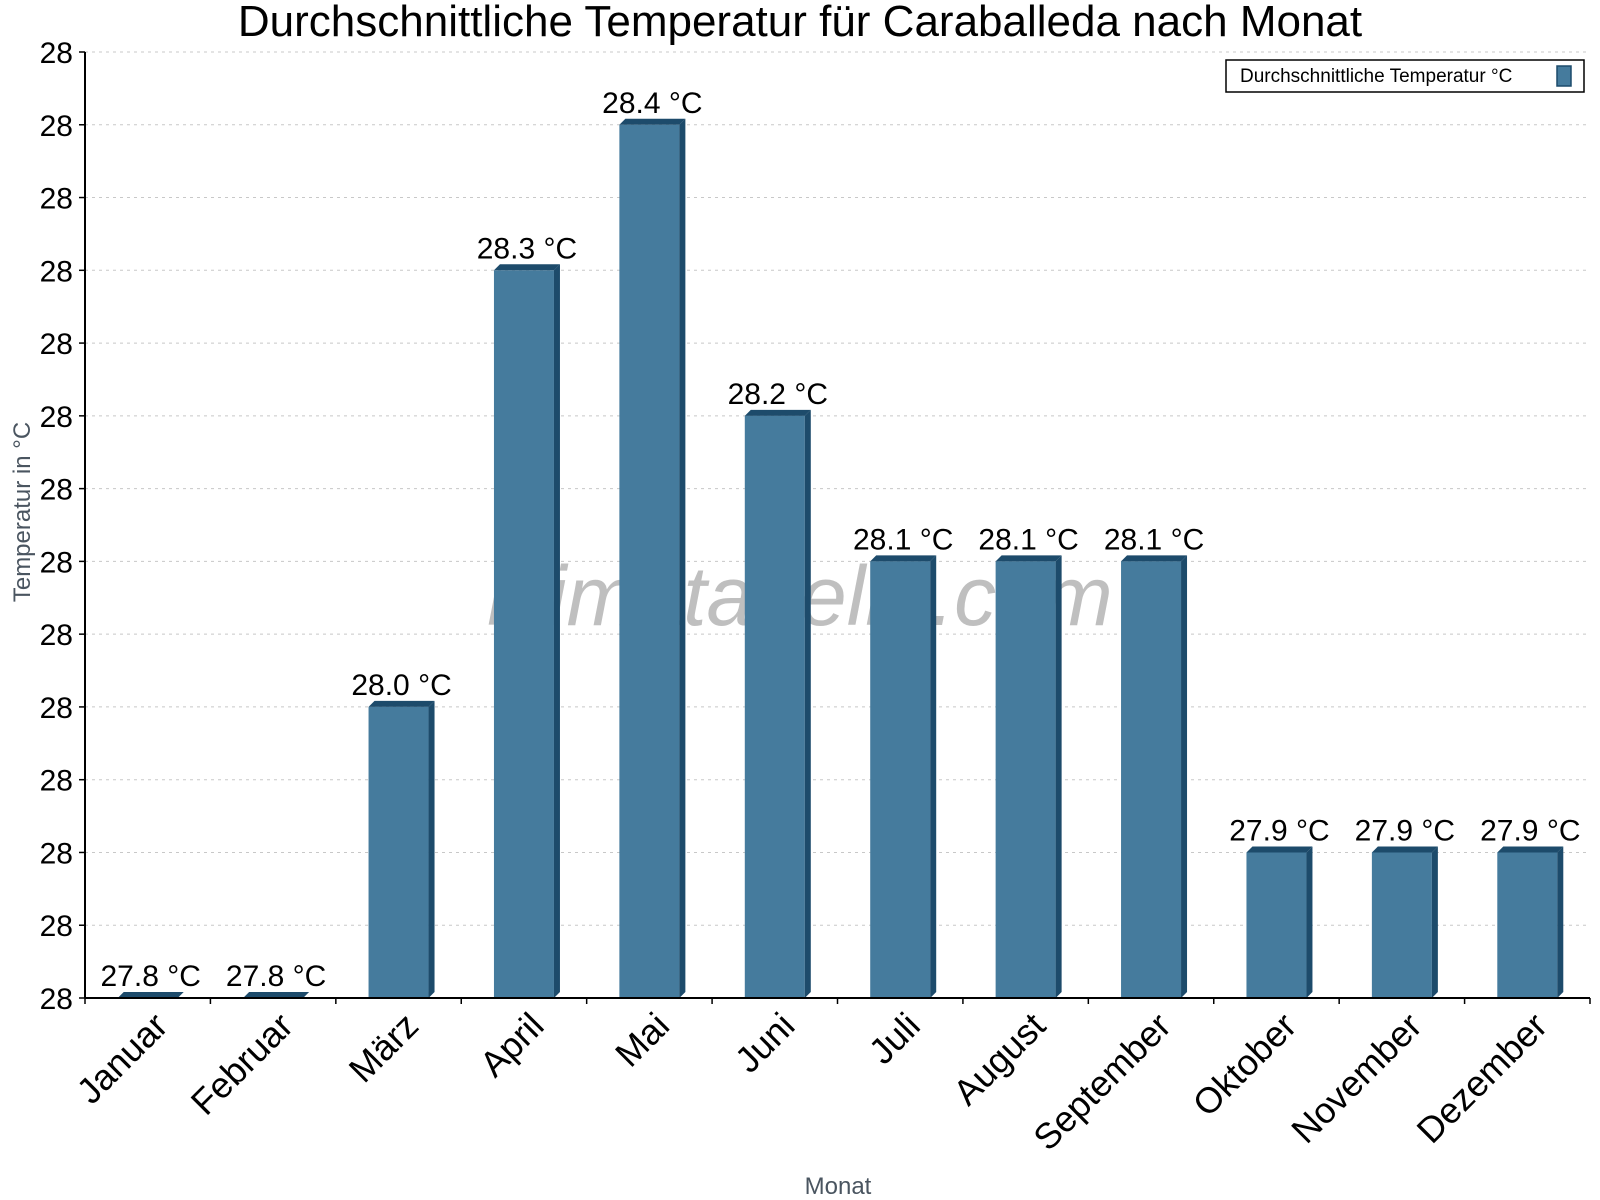  I want to click on x-tick-label: Mai, so click(642, 1040).